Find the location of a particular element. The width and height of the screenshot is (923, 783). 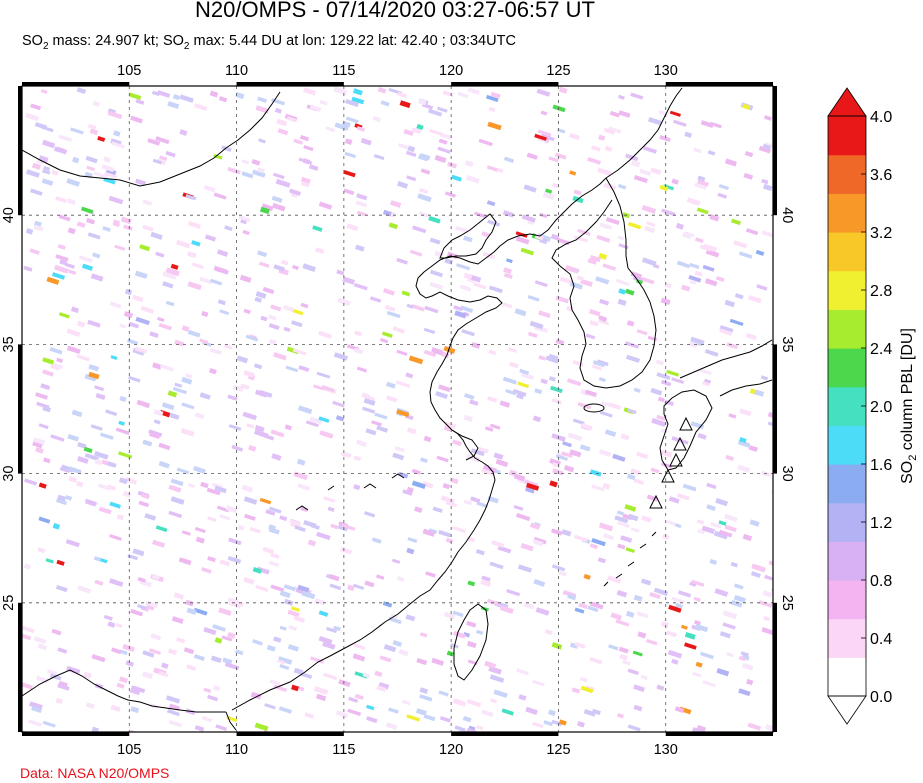

hainan-coast is located at coordinates (231, 721).